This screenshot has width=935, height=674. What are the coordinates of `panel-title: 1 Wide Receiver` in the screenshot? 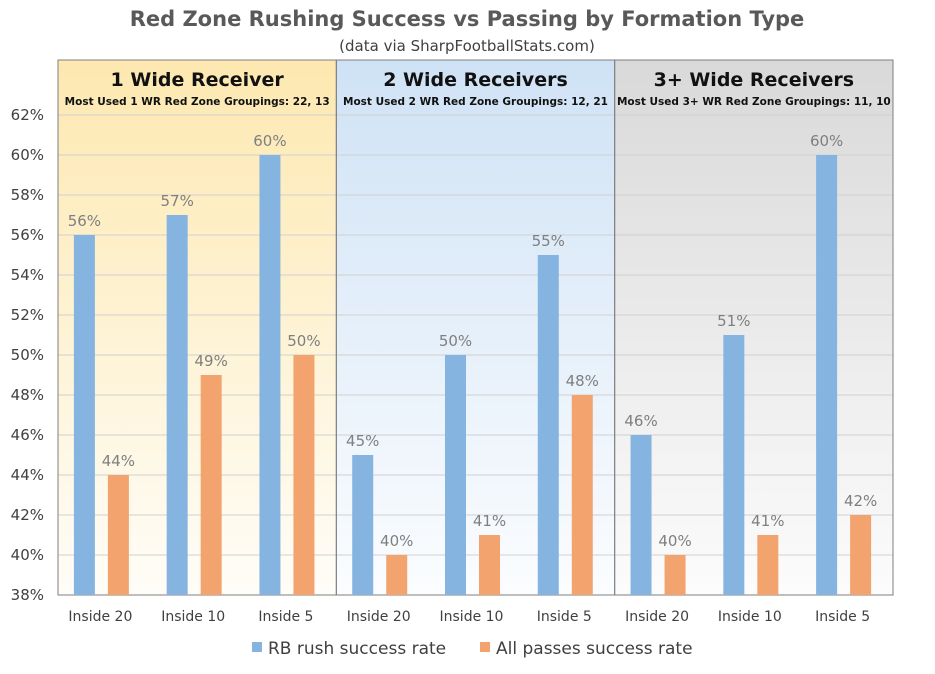 It's located at (198, 80).